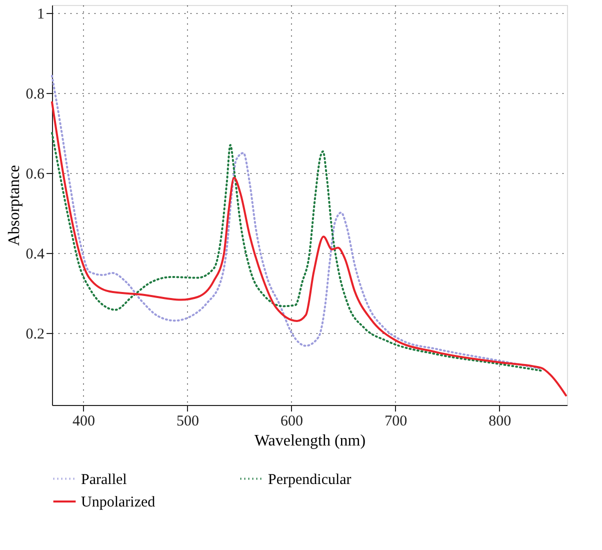 The image size is (602, 550). What do you see at coordinates (104, 480) in the screenshot?
I see `legend-label: Parallel` at bounding box center [104, 480].